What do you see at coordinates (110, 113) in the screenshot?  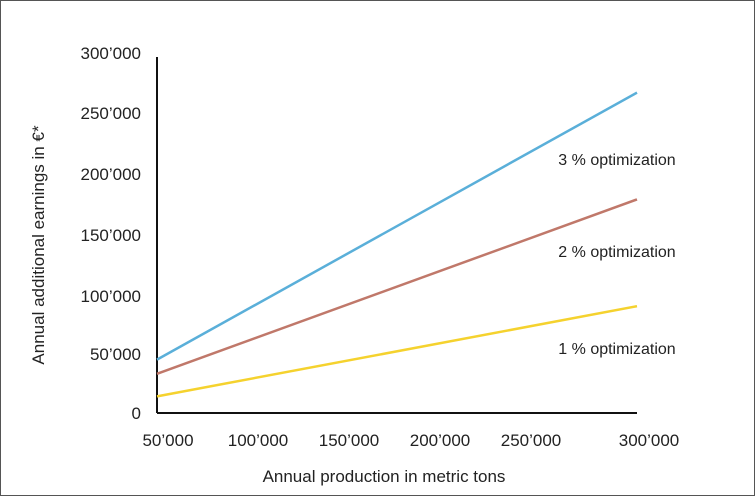 I see `y-tick-label: 250’000` at bounding box center [110, 113].